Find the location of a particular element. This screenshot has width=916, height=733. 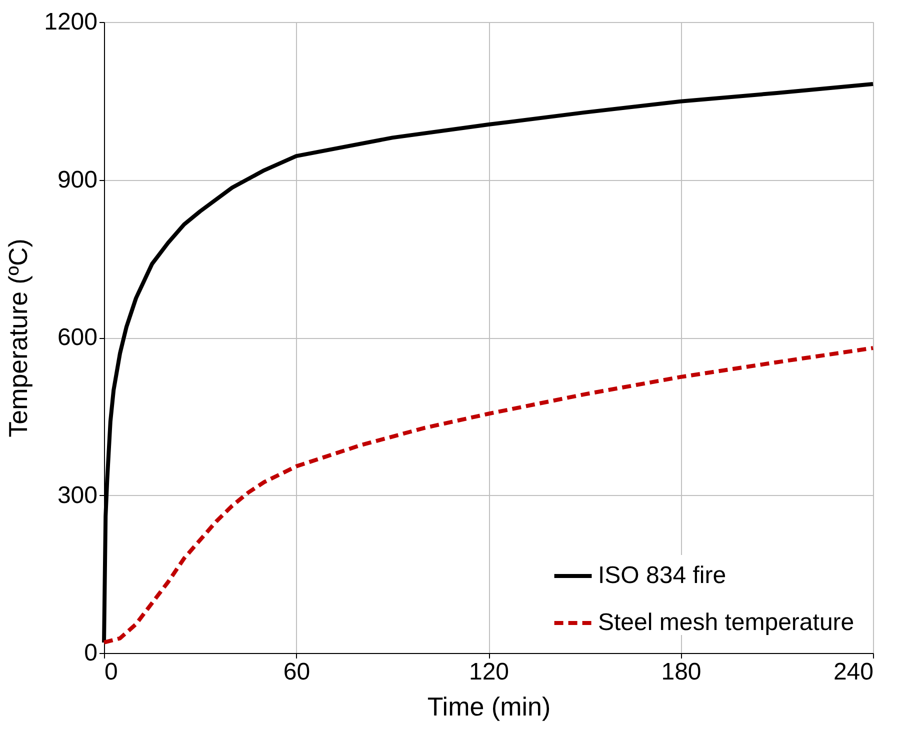

y-tick-label: 600 is located at coordinates (77, 337).